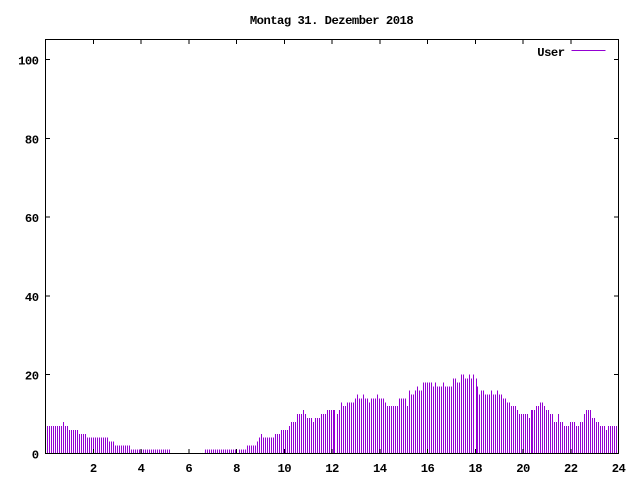 Image resolution: width=640 pixels, height=480 pixels. Describe the element at coordinates (332, 469) in the screenshot. I see `svg-text: 12` at that location.